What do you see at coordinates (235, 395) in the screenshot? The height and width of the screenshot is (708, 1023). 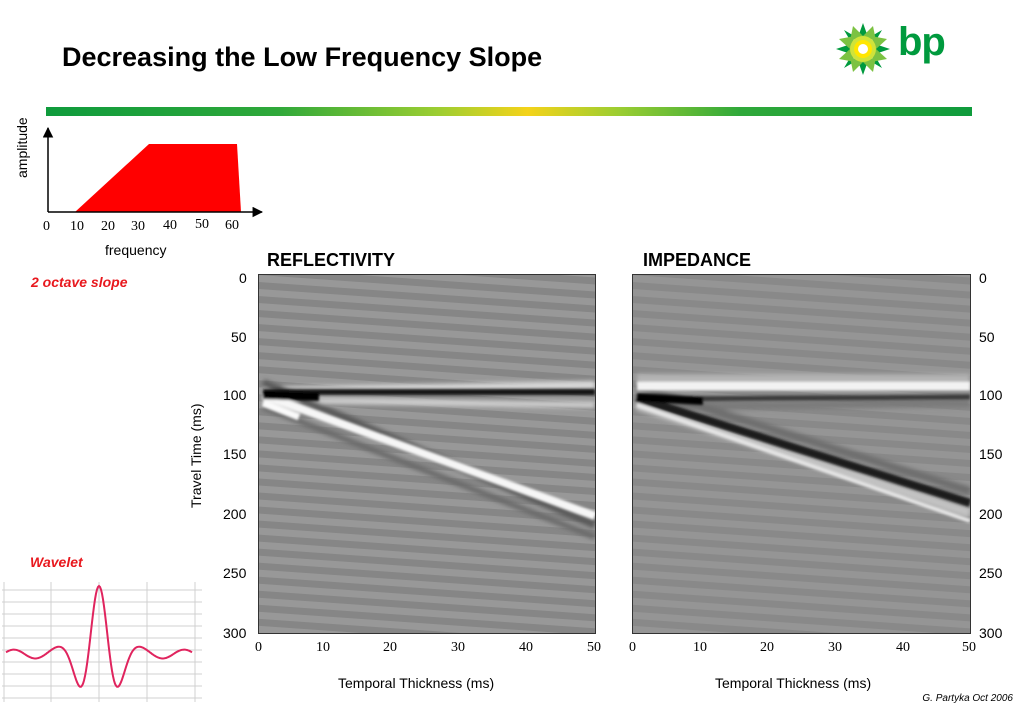 I see `y-tick: 100` at bounding box center [235, 395].